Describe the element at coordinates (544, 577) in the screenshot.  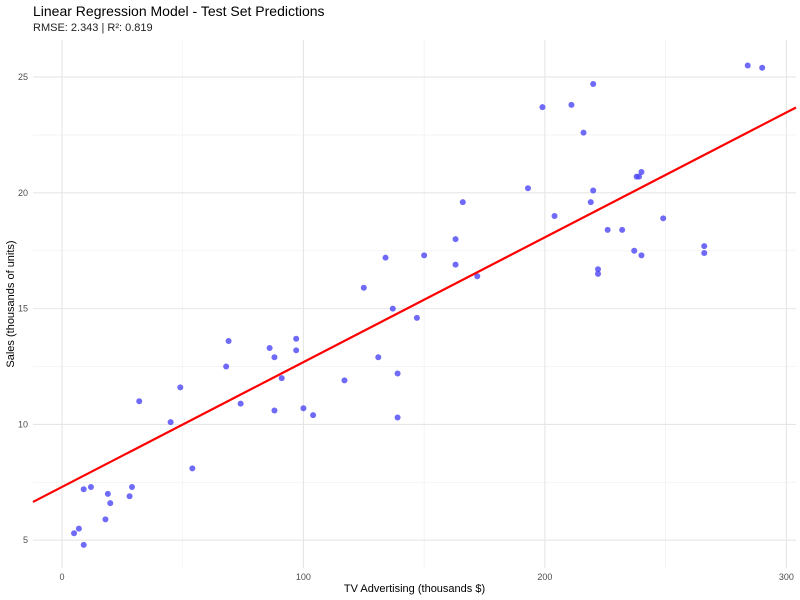
I see `x-tick-label: 200` at that location.